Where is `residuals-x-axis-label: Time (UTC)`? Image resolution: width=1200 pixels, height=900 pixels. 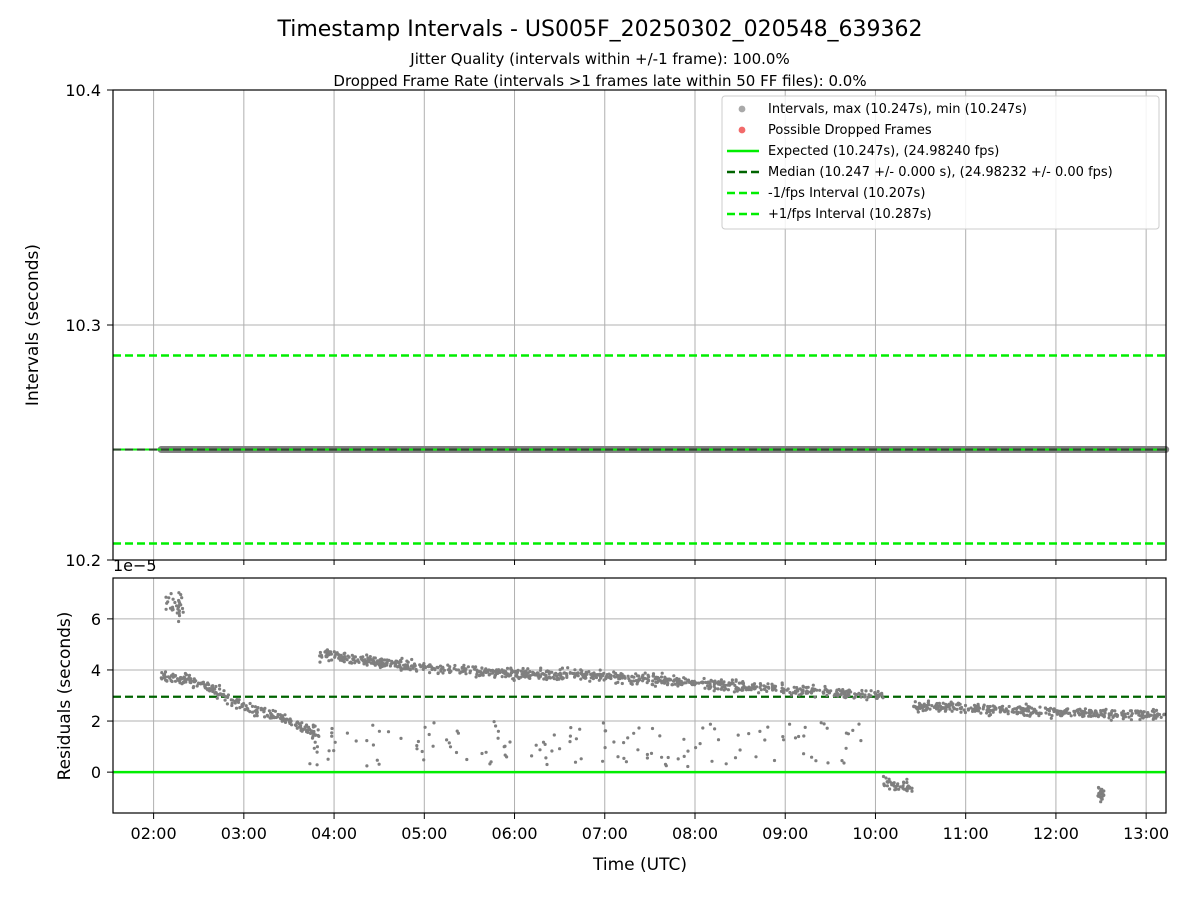 residuals-x-axis-label: Time (UTC) is located at coordinates (639, 865).